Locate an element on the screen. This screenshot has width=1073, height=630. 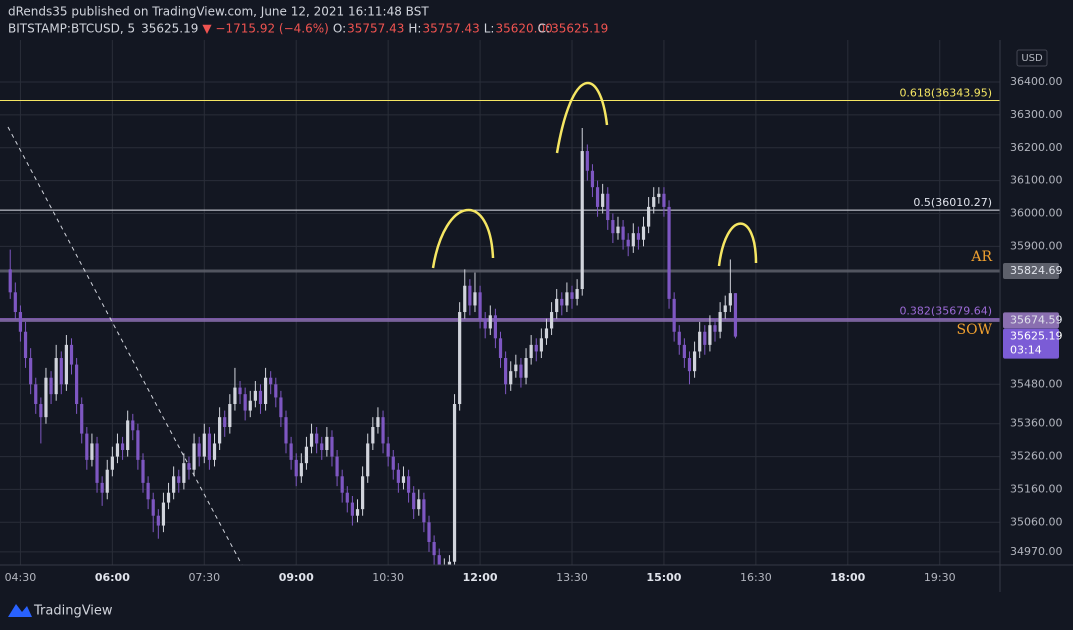
price-tag-label: 35674.59 is located at coordinates (1036, 319).